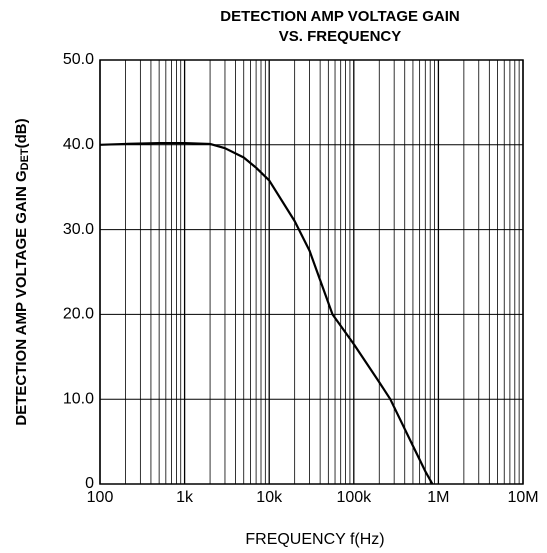  What do you see at coordinates (78, 314) in the screenshot?
I see `y-tick-label: 20.0` at bounding box center [78, 314].